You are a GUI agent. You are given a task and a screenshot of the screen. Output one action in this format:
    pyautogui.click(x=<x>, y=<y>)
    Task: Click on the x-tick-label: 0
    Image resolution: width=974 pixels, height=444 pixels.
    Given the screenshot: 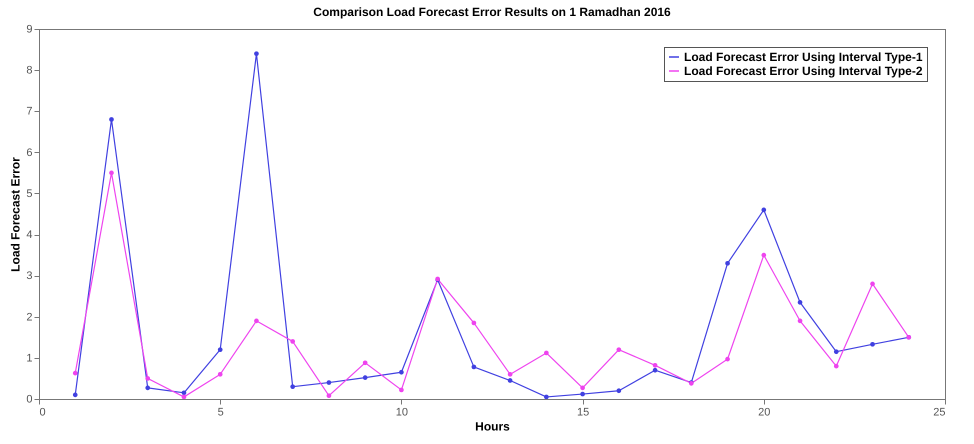 What is the action you would take?
    pyautogui.click(x=43, y=412)
    